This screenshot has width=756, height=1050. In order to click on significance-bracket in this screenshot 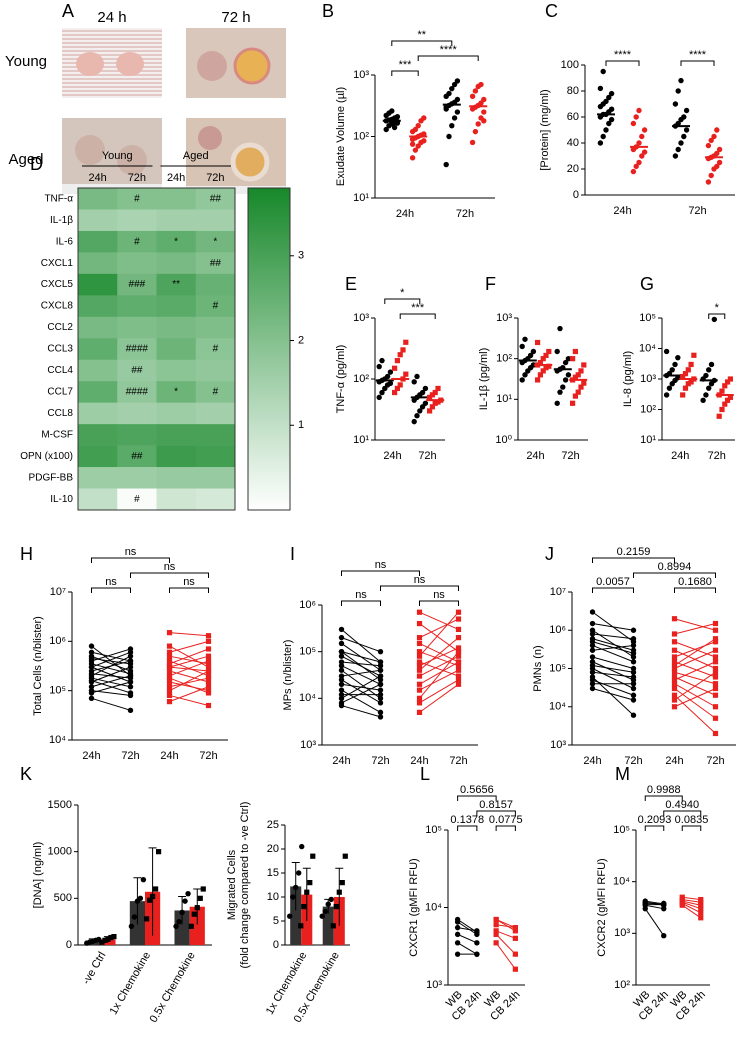, I will do `click(439, 603)`.